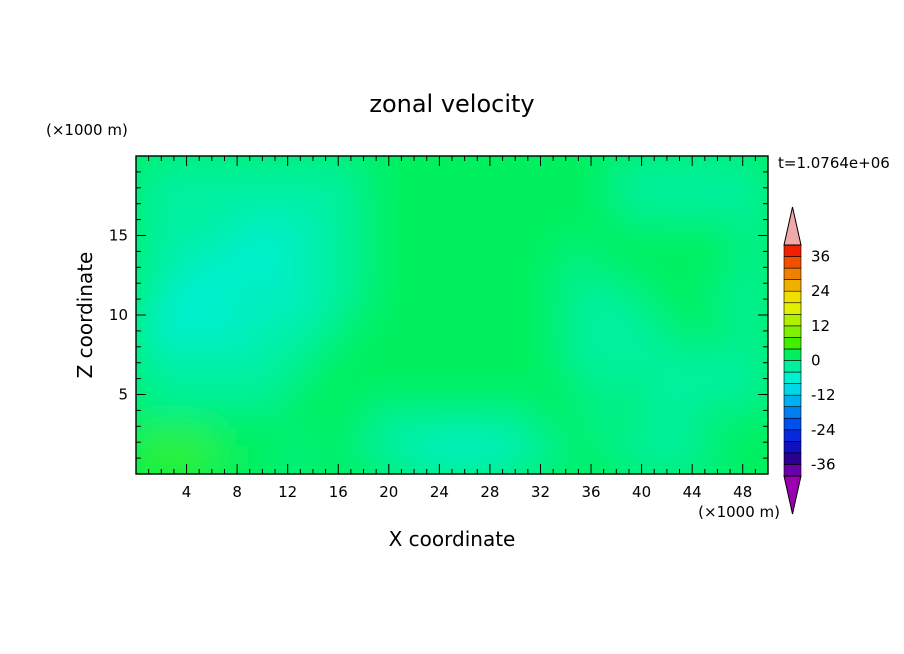  I want to click on colorbar-tick-label: 36, so click(820, 257).